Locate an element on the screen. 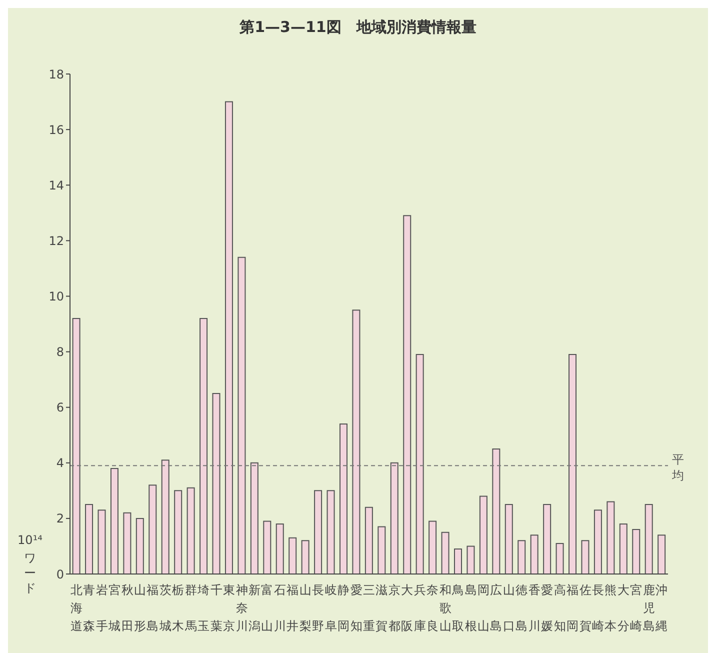 Image resolution: width=710 pixels, height=653 pixels. category-label: 熊本 is located at coordinates (610, 608).